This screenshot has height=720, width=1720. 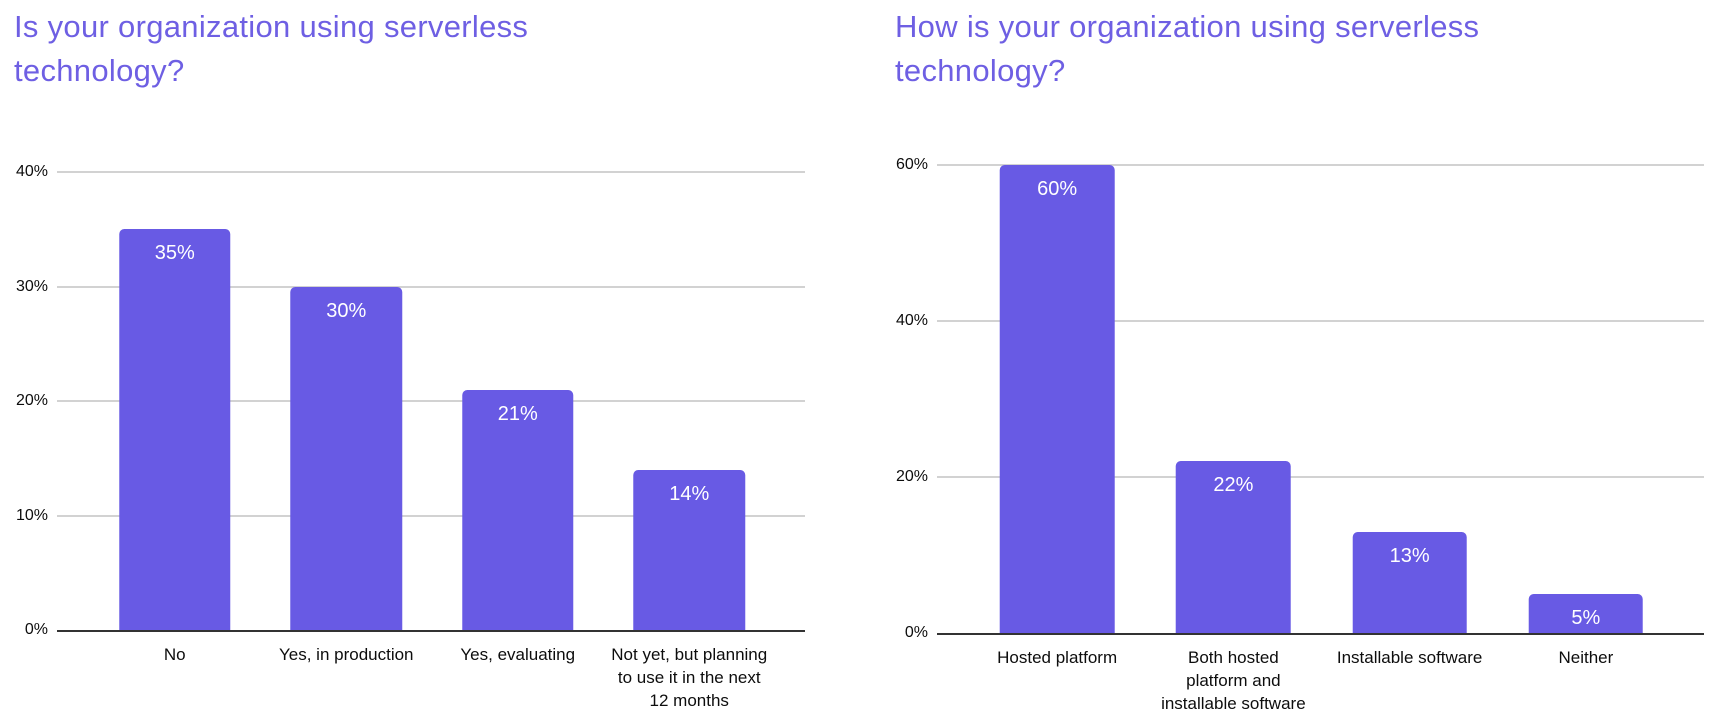 I want to click on bar-value-label: 13%, so click(x=1409, y=555).